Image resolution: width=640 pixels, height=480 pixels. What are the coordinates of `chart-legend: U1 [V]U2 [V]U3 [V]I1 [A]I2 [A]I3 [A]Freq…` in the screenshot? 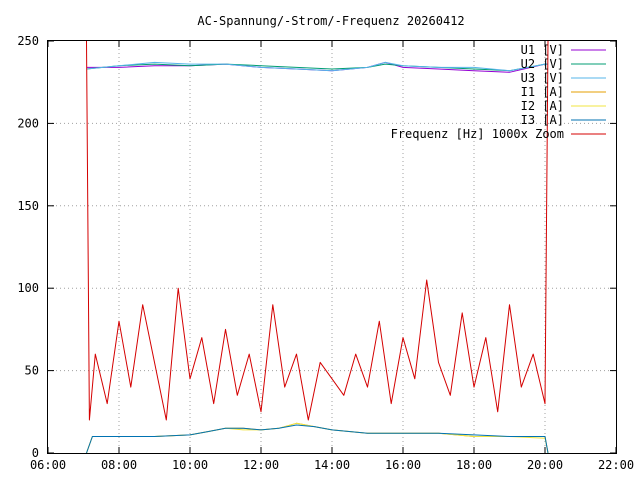 It's located at (498, 92).